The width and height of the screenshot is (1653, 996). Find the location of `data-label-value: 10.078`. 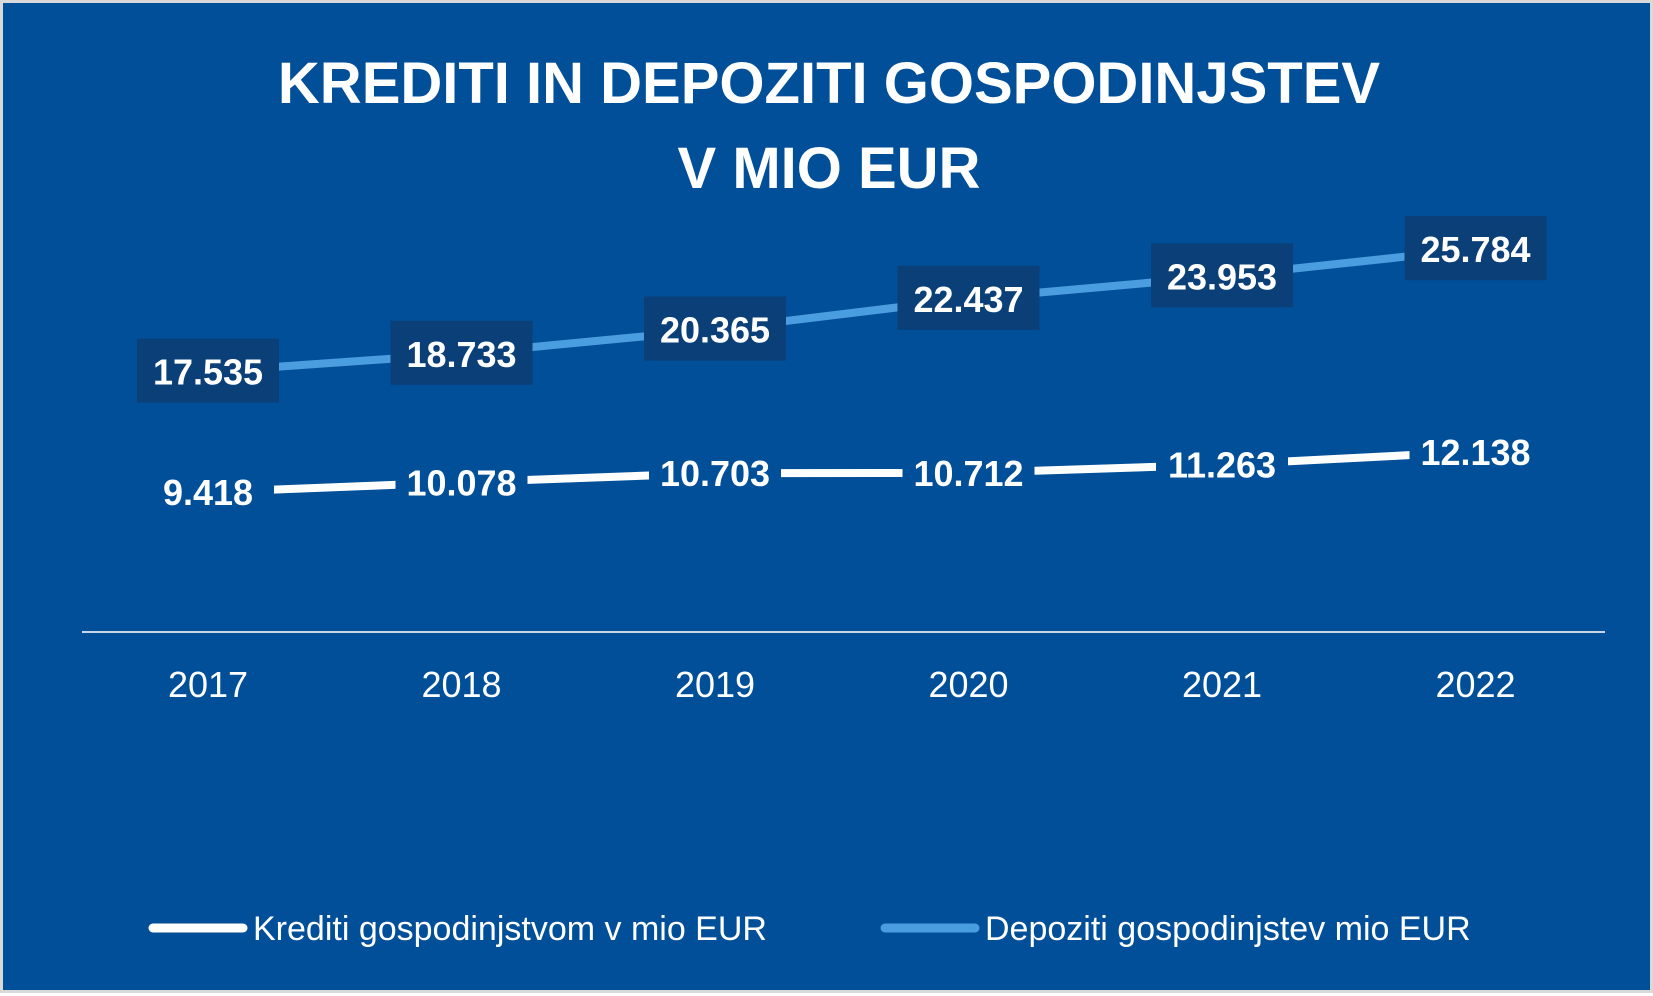

data-label-value: 10.078 is located at coordinates (461, 482).